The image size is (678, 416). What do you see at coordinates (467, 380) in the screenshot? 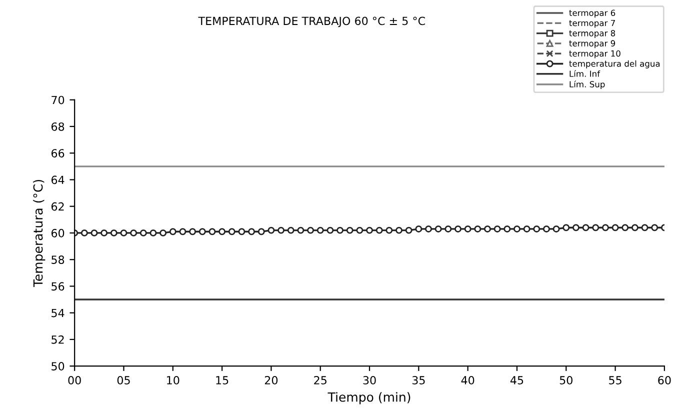
I see `x-tick-label: 40` at bounding box center [467, 380].